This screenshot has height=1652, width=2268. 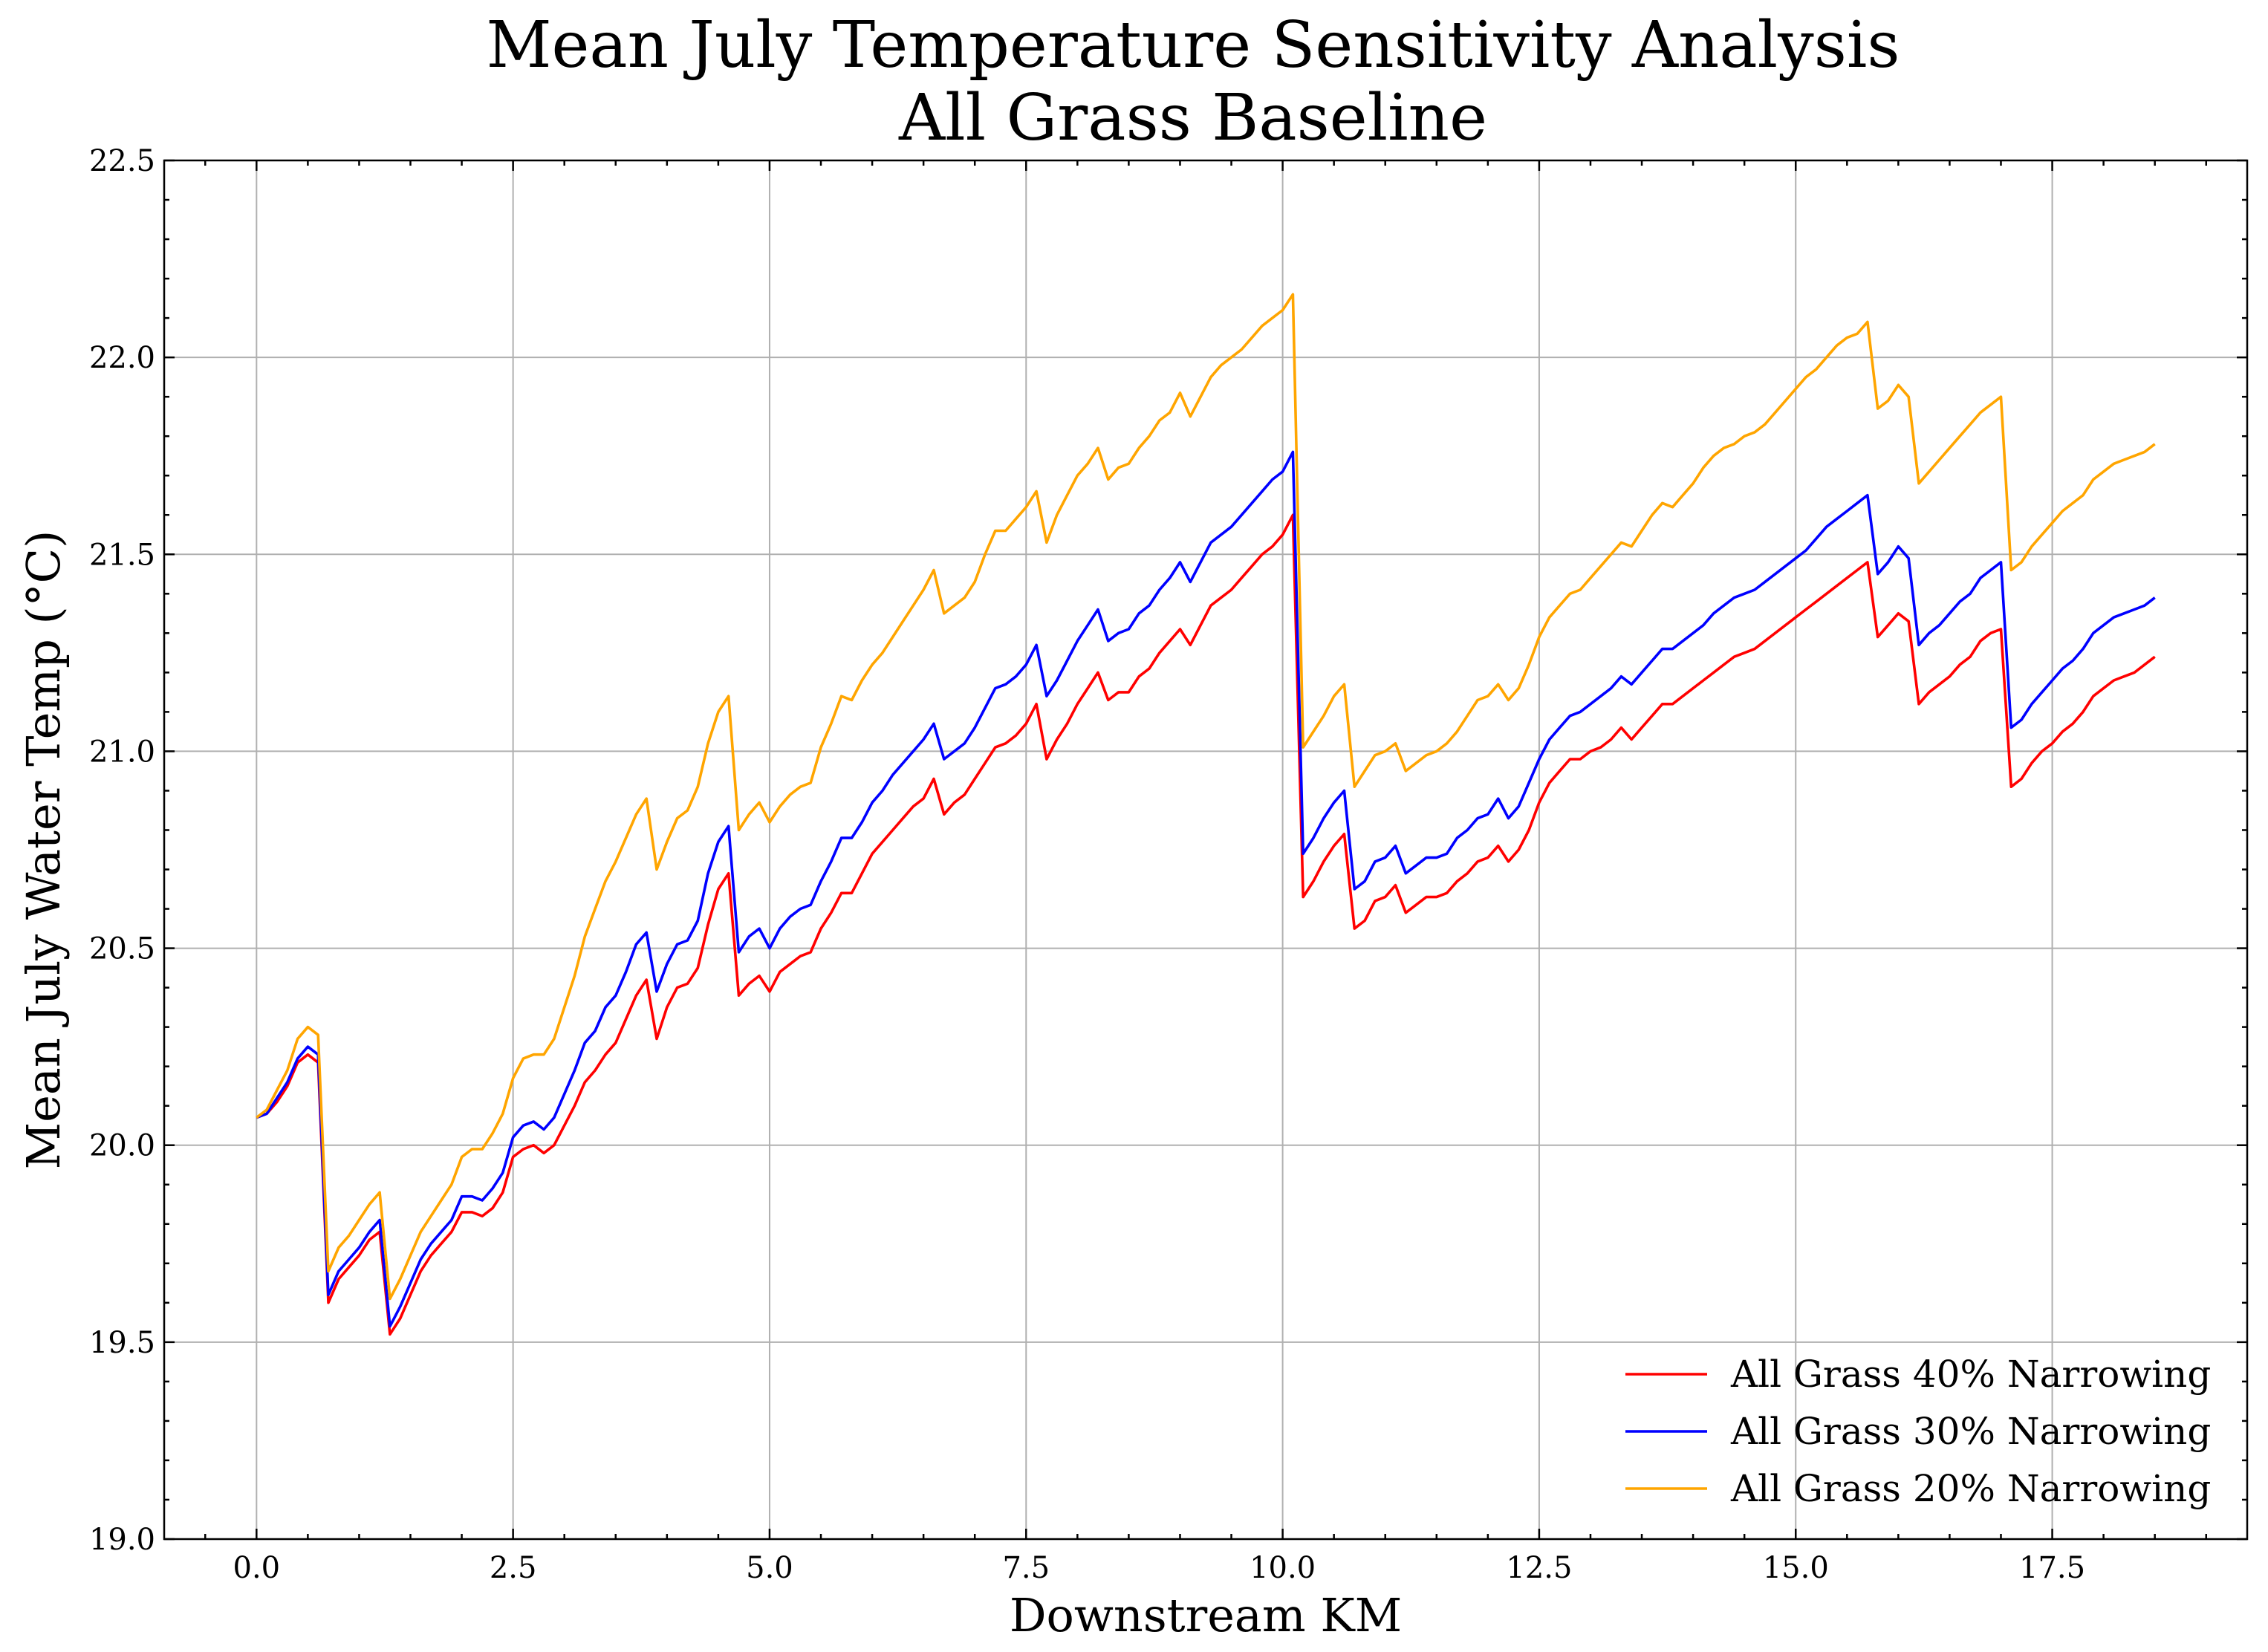 What do you see at coordinates (122, 752) in the screenshot?
I see `y-tick-label: 21.0` at bounding box center [122, 752].